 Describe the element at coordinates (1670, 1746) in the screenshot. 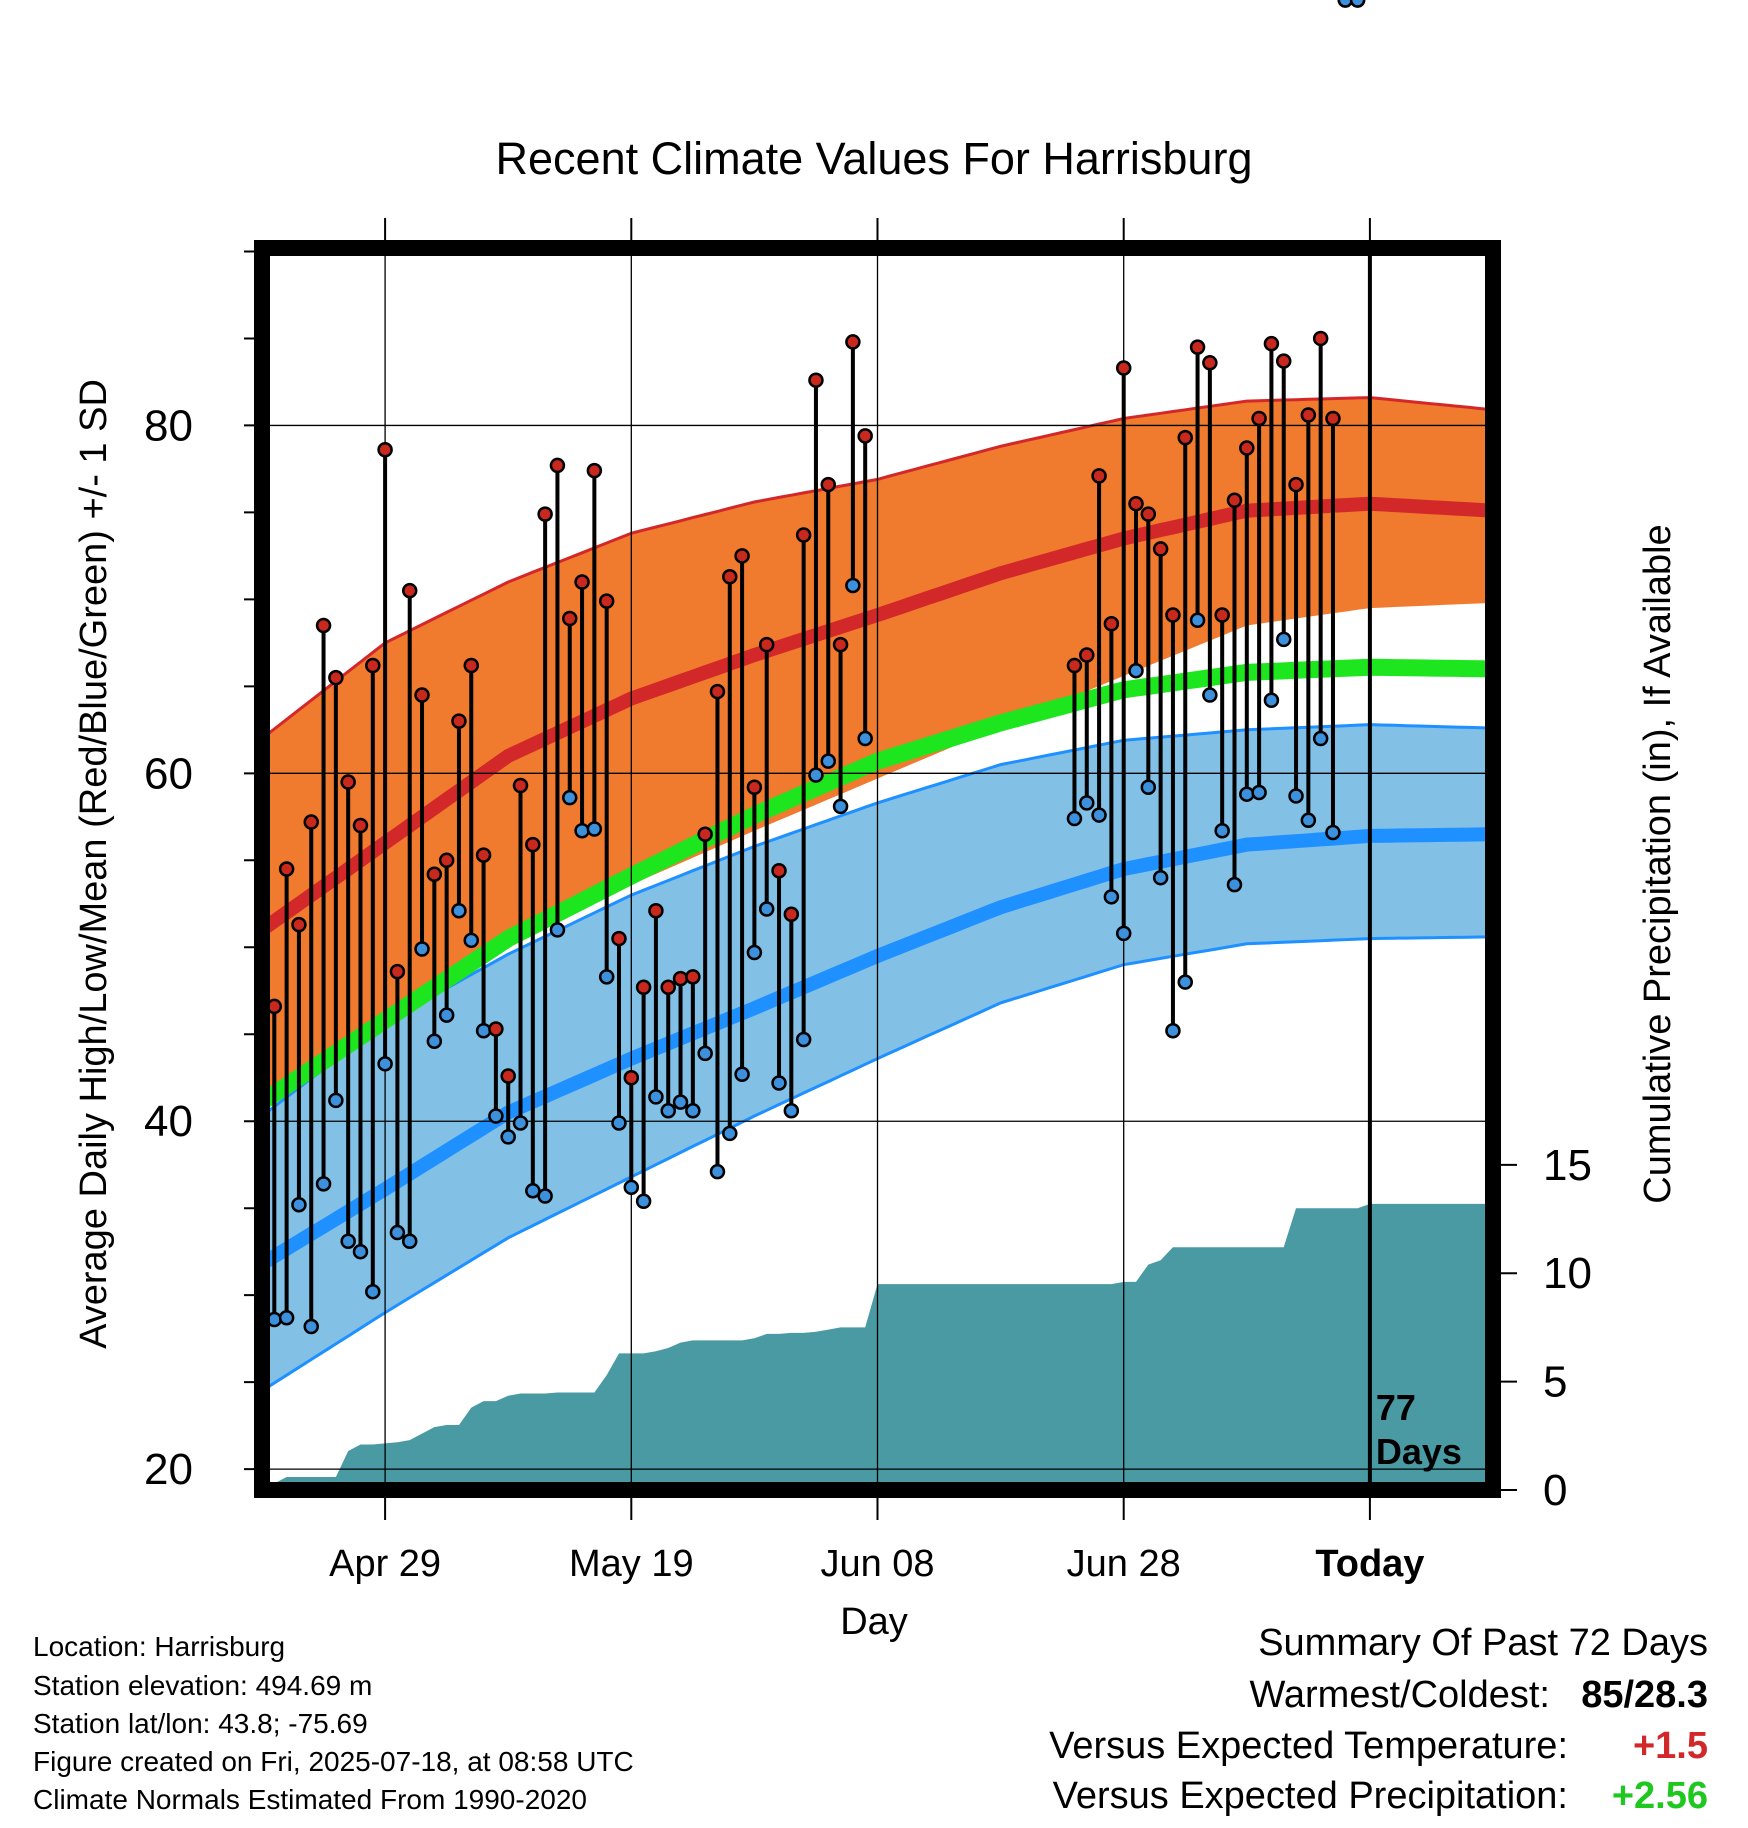

I see `temp-value: +1.5` at that location.